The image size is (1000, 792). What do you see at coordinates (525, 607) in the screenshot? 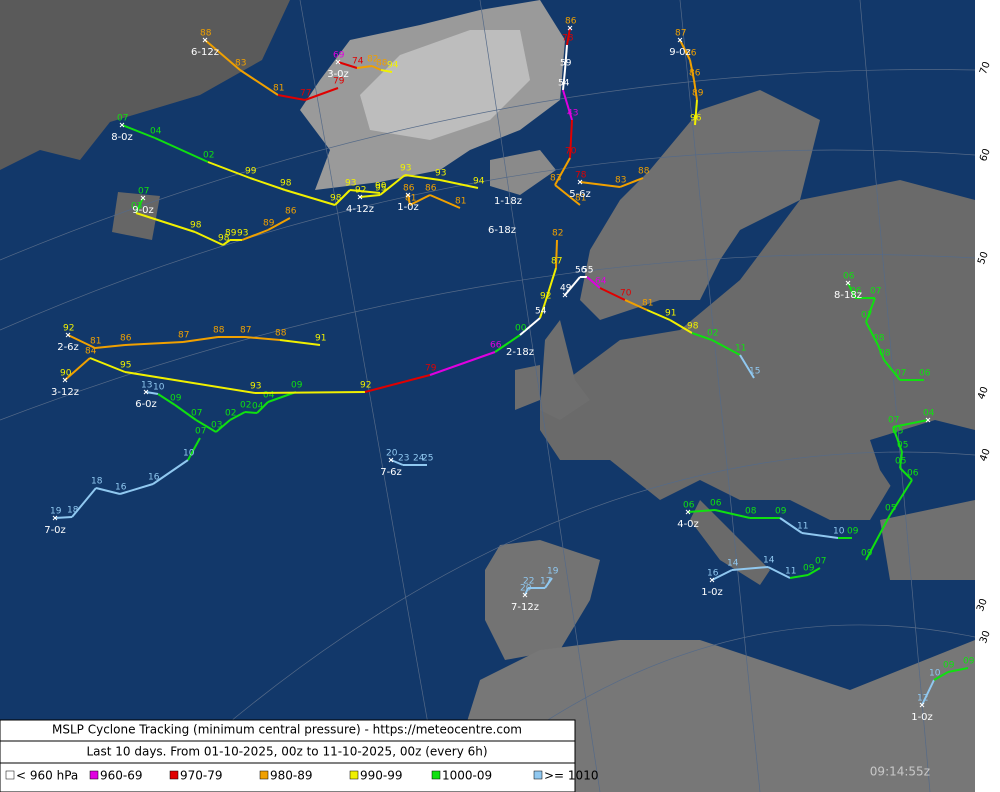
I see `track-name: 7-12z` at bounding box center [525, 607].